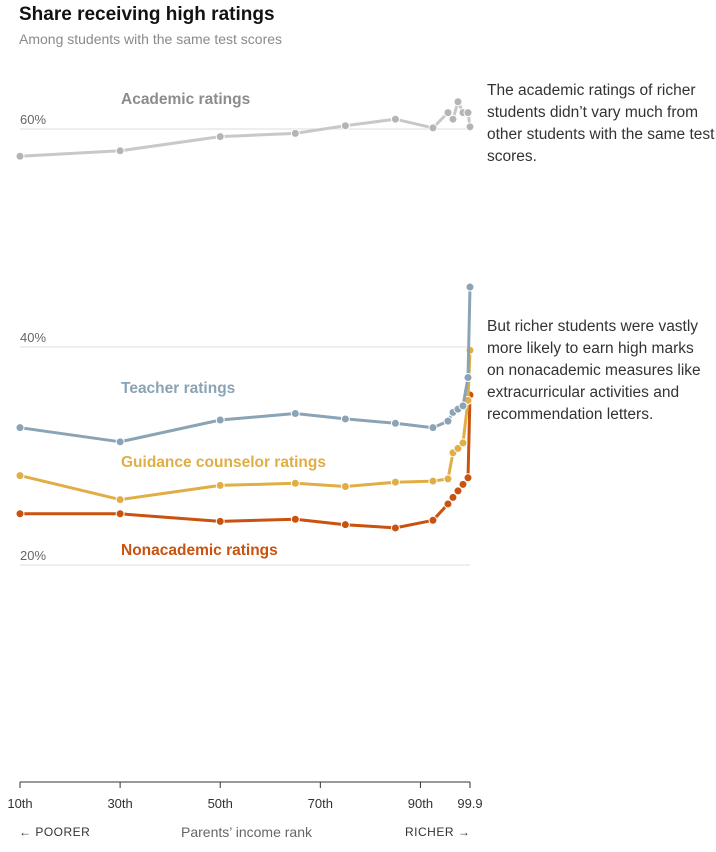 The image size is (716, 852). What do you see at coordinates (246, 832) in the screenshot?
I see `x-axis-title: Parents’ income rank` at bounding box center [246, 832].